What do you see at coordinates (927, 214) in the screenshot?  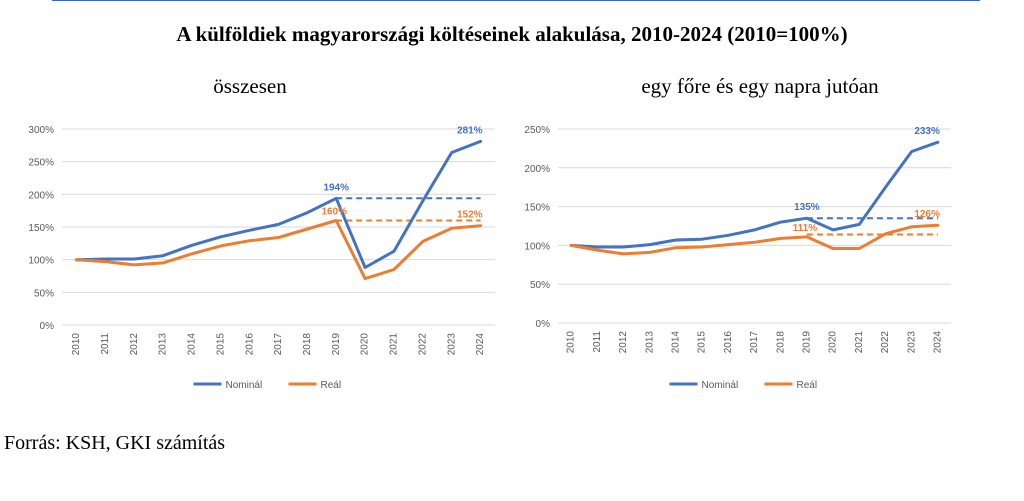 I see `data-label: 126%` at bounding box center [927, 214].